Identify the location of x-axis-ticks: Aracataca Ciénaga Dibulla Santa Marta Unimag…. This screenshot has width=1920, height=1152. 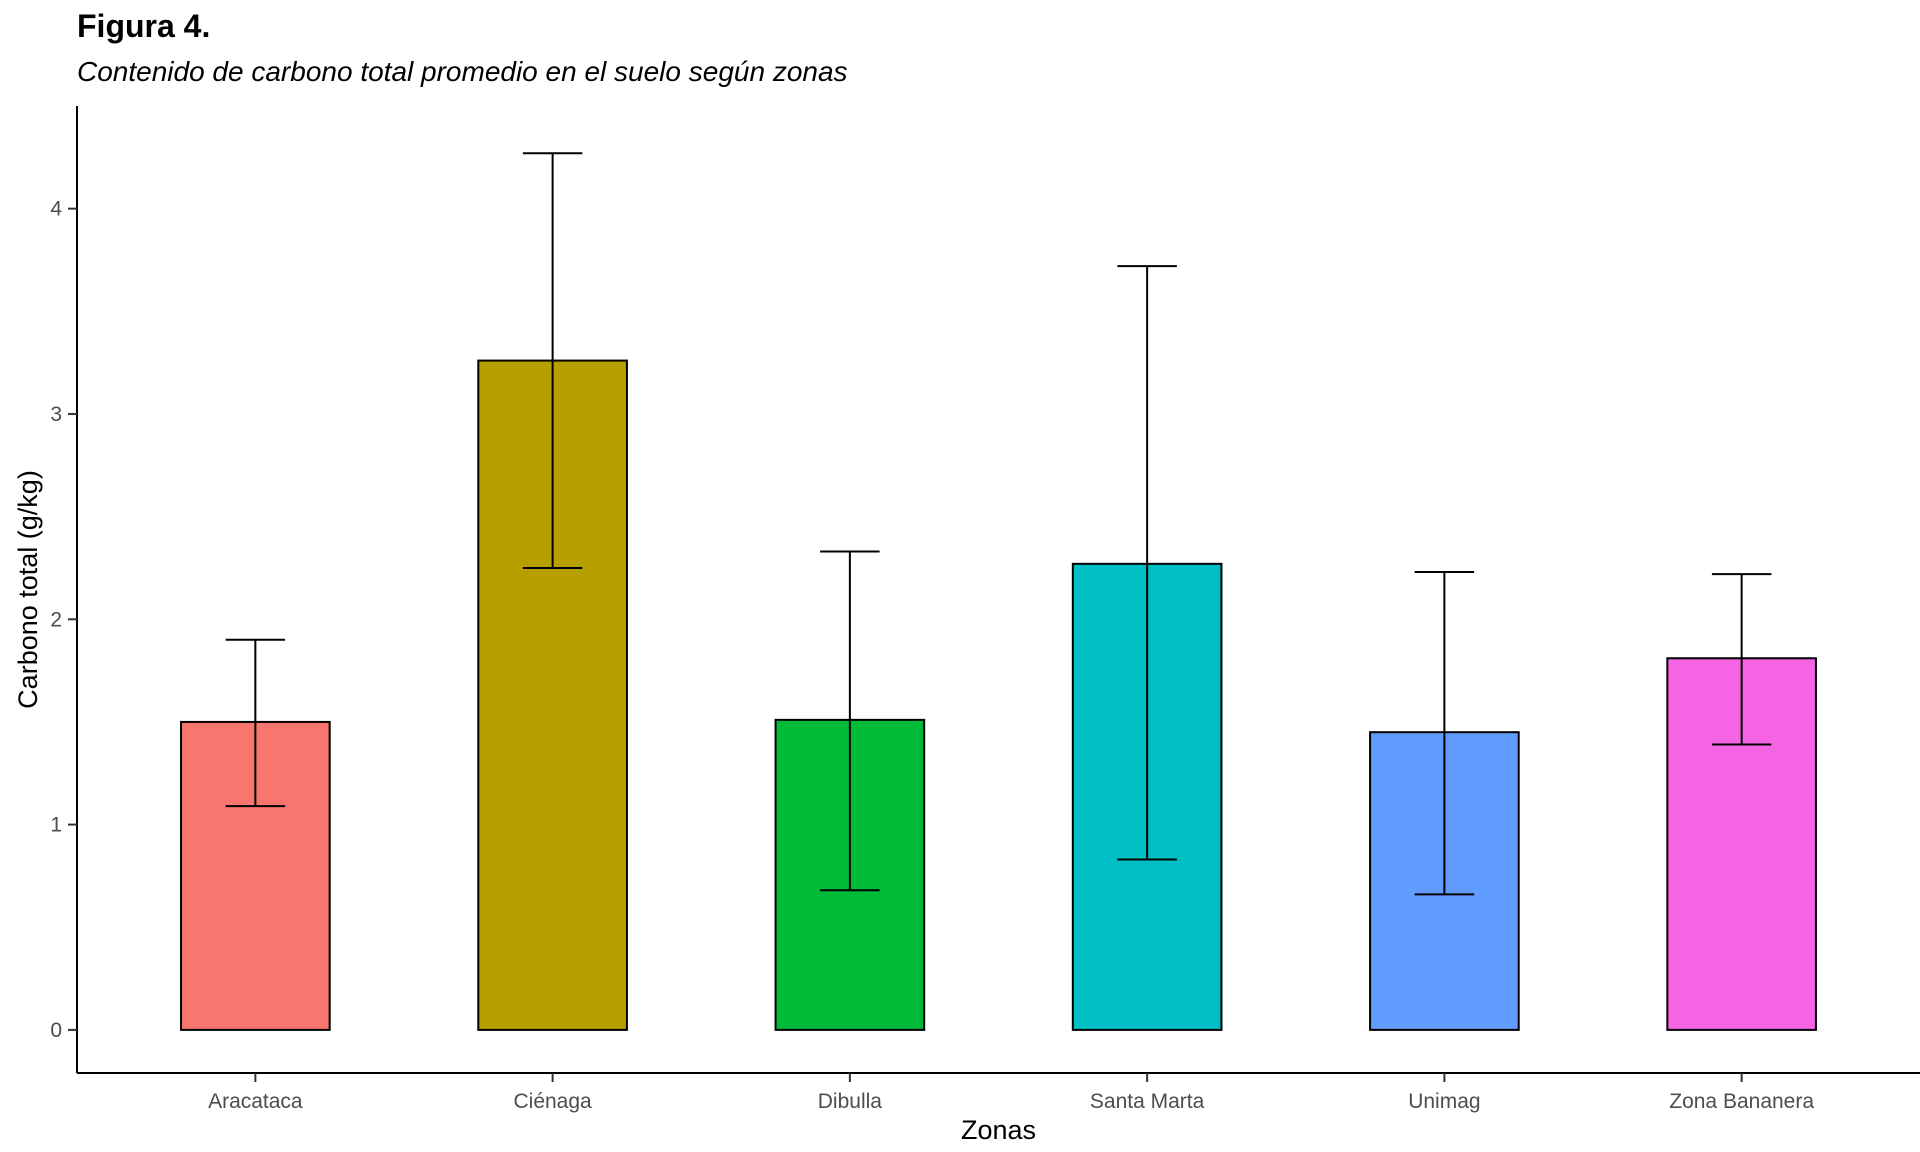
(1011, 1093).